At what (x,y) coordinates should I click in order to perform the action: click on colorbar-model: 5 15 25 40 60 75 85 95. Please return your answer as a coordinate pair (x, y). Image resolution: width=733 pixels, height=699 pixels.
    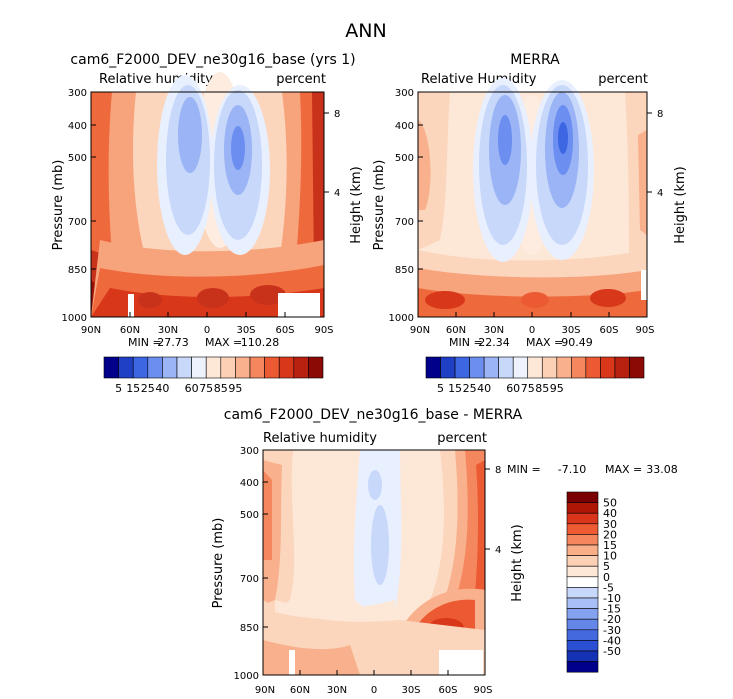
    Looking at the image, I should click on (213, 375).